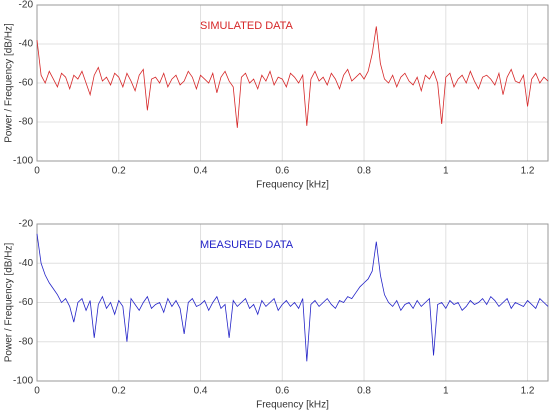 The width and height of the screenshot is (550, 411). Describe the element at coordinates (247, 245) in the screenshot. I see `annotation: MEASURED DATA` at that location.